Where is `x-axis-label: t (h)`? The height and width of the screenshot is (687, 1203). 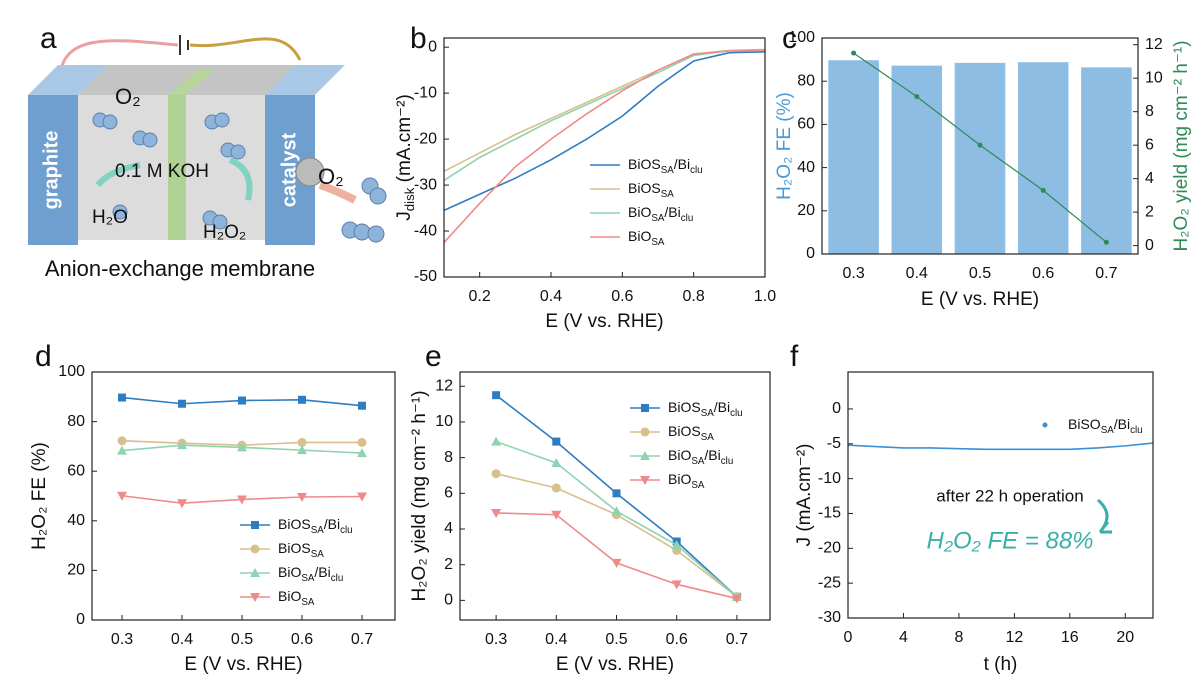 x-axis-label: t (h) is located at coordinates (1001, 664).